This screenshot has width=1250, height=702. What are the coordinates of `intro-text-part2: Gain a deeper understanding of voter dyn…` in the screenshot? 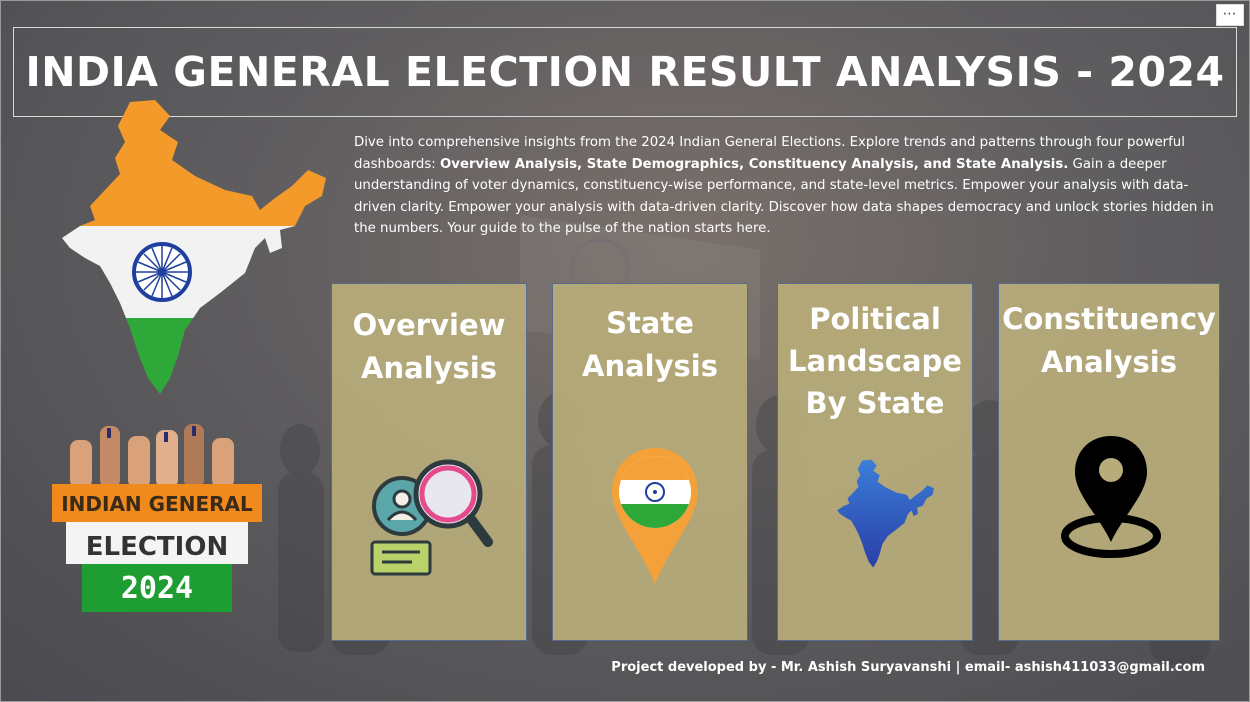 It's located at (784, 196).